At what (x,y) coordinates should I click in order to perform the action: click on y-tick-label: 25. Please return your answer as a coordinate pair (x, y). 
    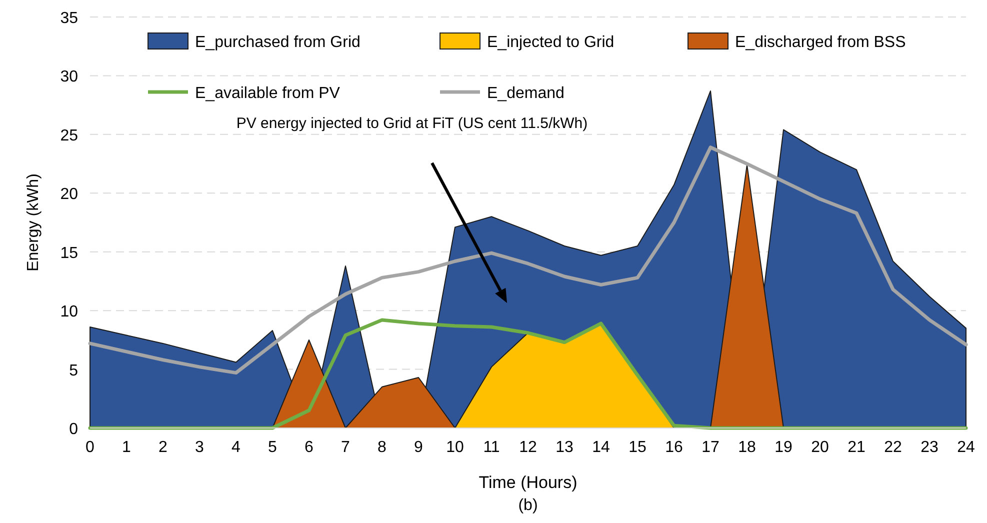
    Looking at the image, I should click on (69, 135).